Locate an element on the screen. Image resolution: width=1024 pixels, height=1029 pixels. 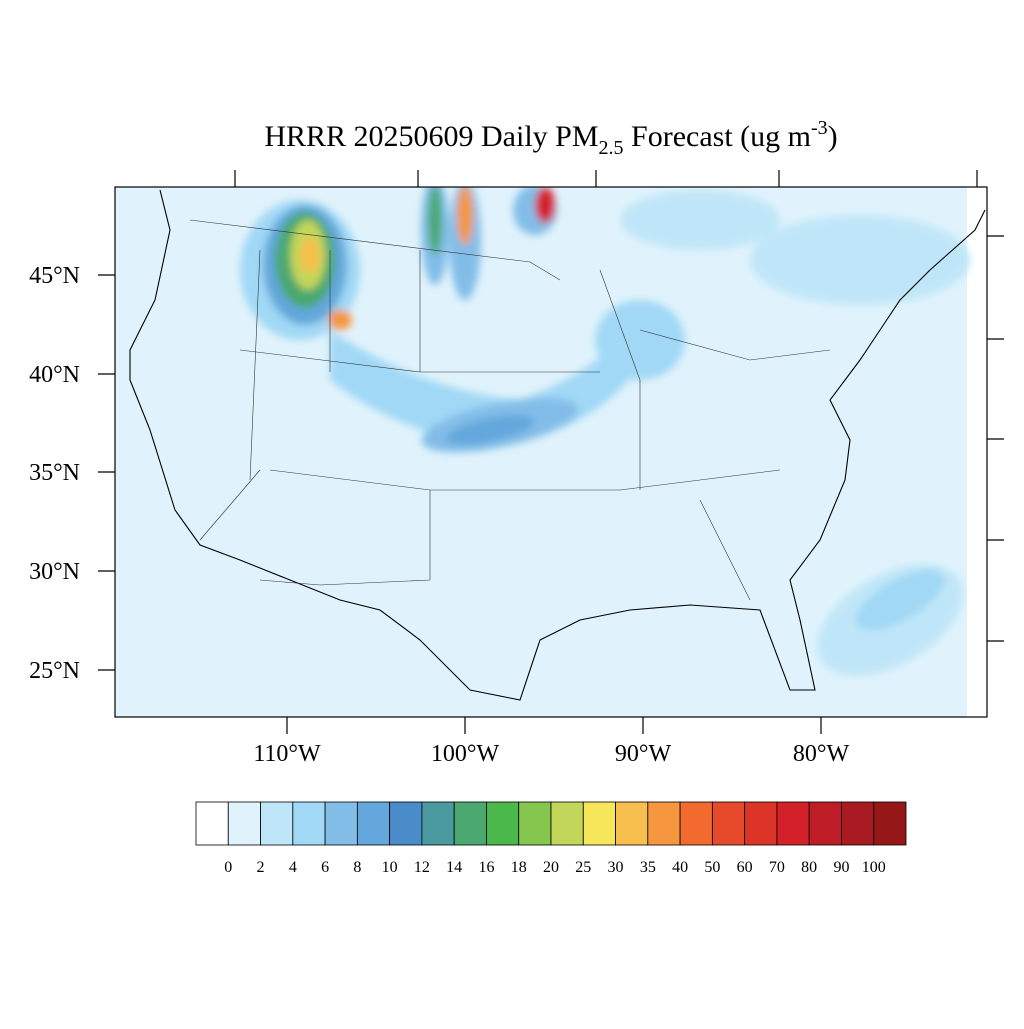
latitude-label: 40°N is located at coordinates (54, 375).